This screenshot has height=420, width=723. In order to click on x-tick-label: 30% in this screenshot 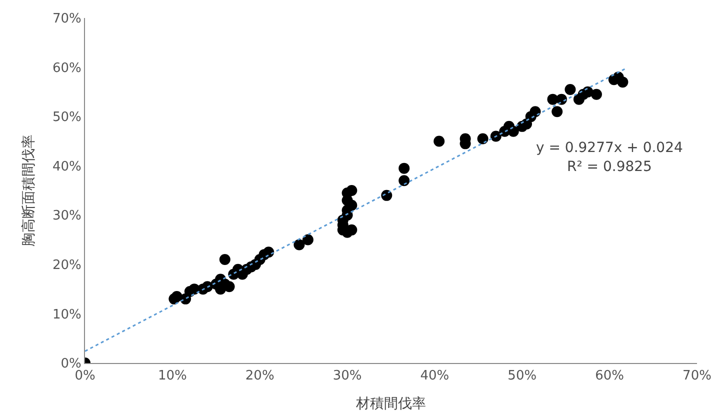, I will do `click(347, 376)`.